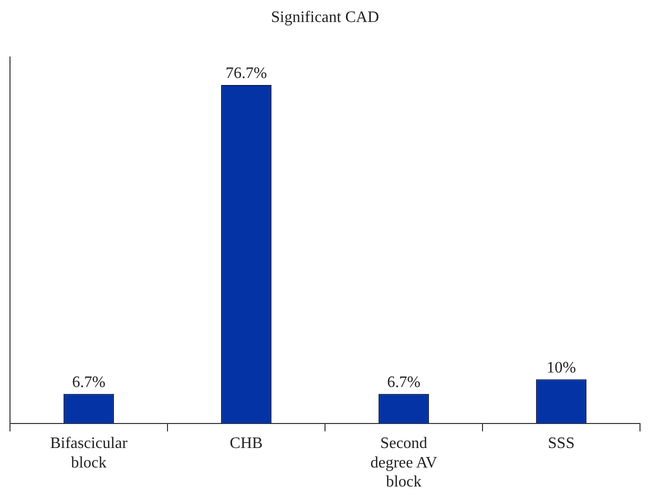 This screenshot has height=499, width=648. What do you see at coordinates (246, 73) in the screenshot?
I see `data-label: 76.7%` at bounding box center [246, 73].